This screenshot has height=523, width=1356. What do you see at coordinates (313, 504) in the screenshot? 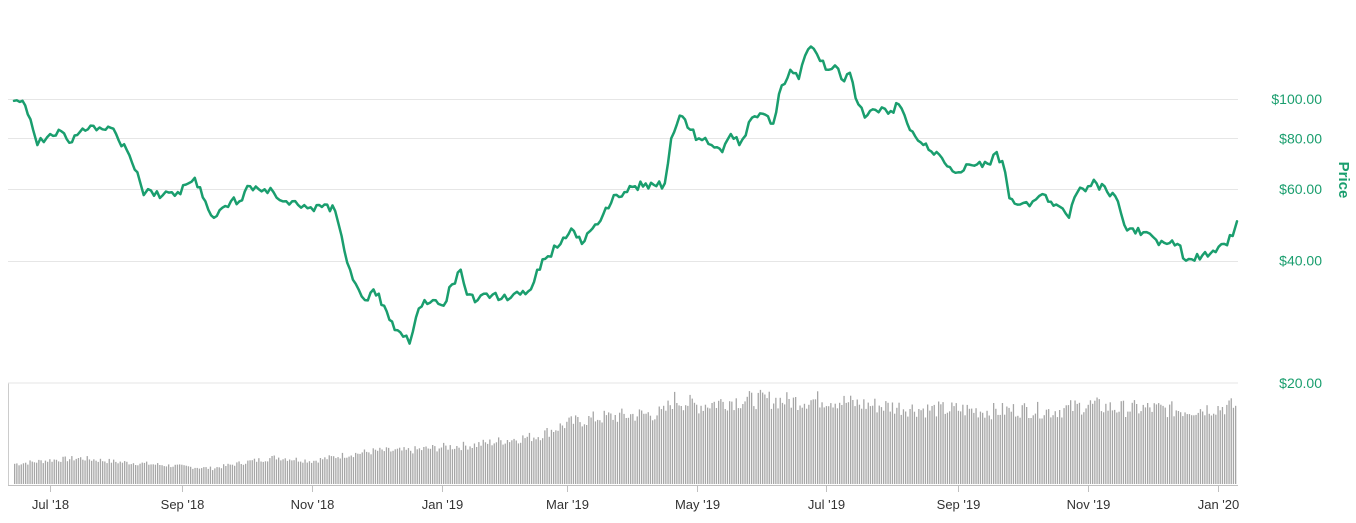
I see `x-tick-label: Nov '18` at bounding box center [313, 504].